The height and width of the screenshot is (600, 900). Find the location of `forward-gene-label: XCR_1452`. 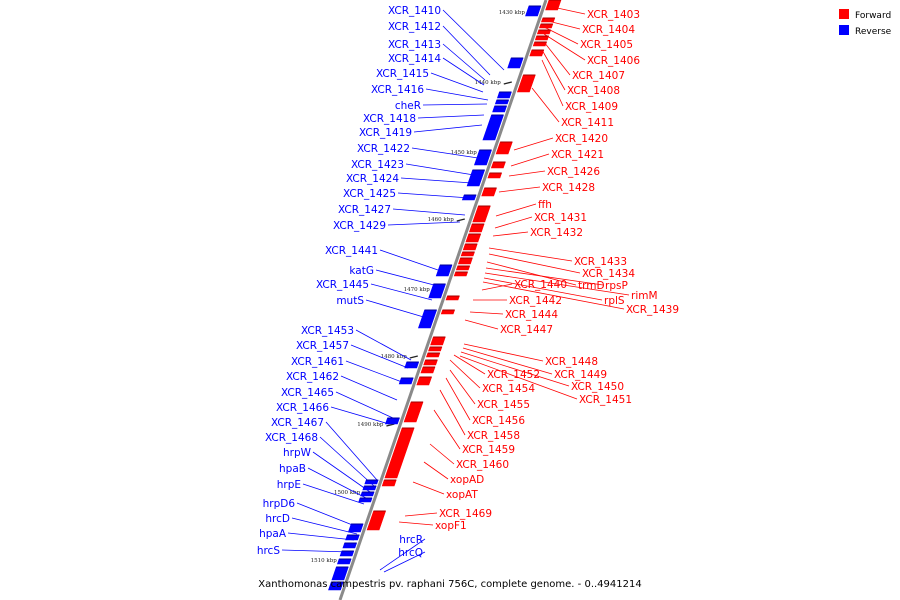

forward-gene-label: XCR_1452 is located at coordinates (513, 375).